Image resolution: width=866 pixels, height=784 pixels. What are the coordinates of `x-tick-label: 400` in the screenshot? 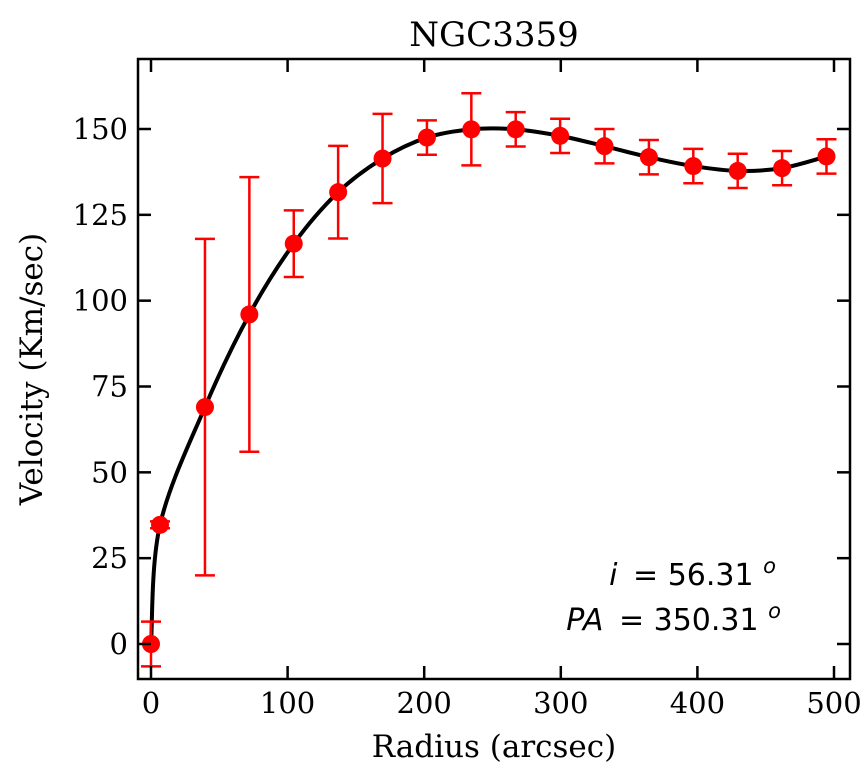 It's located at (697, 703).